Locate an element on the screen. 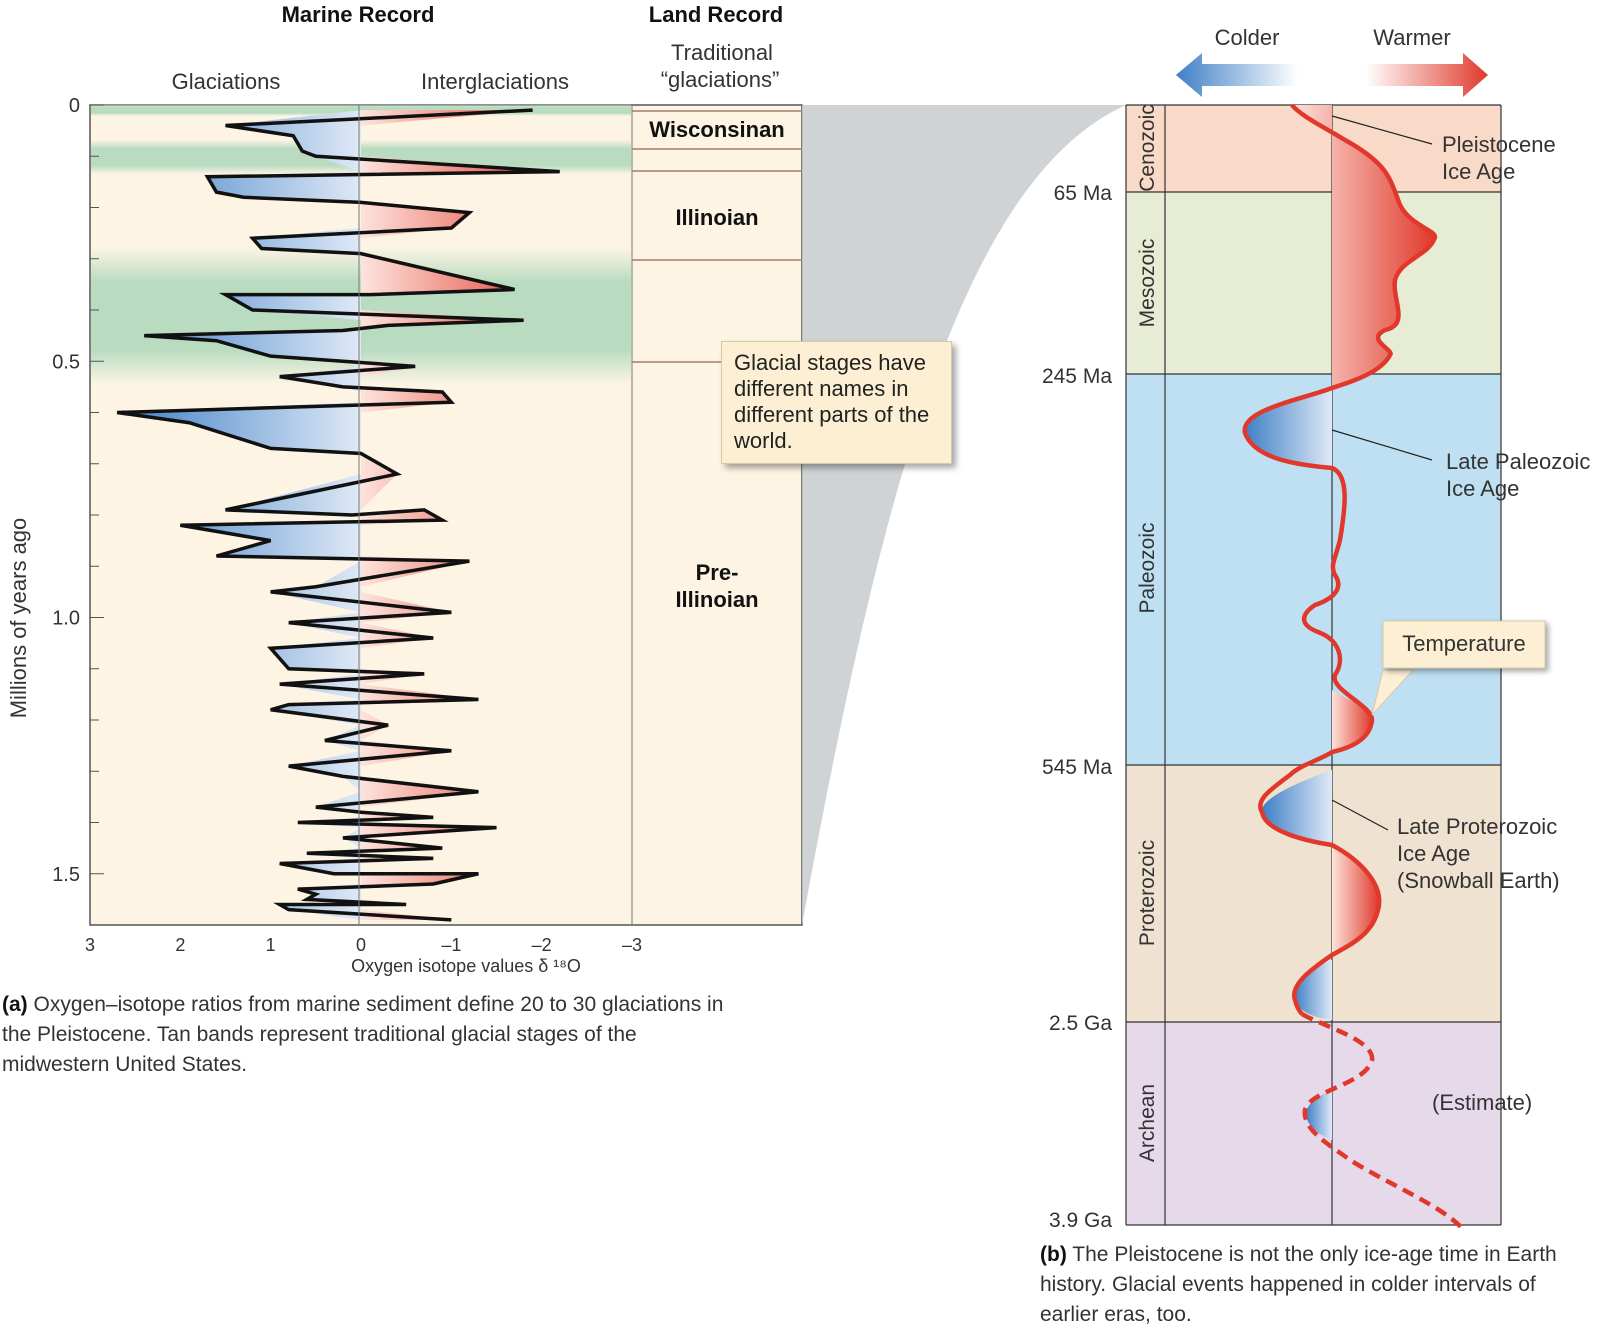  boundary-2-5ga: 2.5 Ga is located at coordinates (1080, 1023).